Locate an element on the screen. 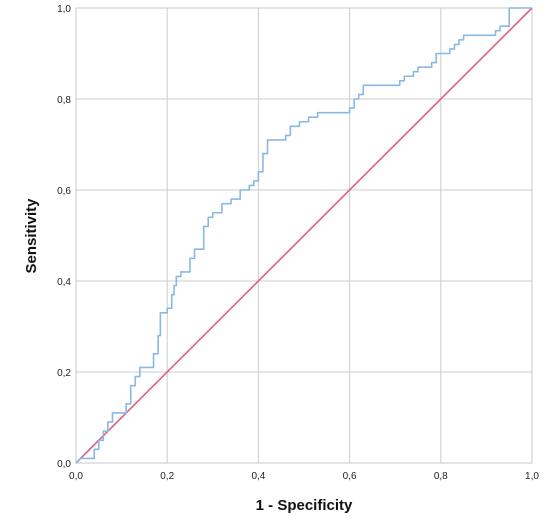 Image resolution: width=550 pixels, height=529 pixels. y-tick-label: 0,4 is located at coordinates (64, 282).